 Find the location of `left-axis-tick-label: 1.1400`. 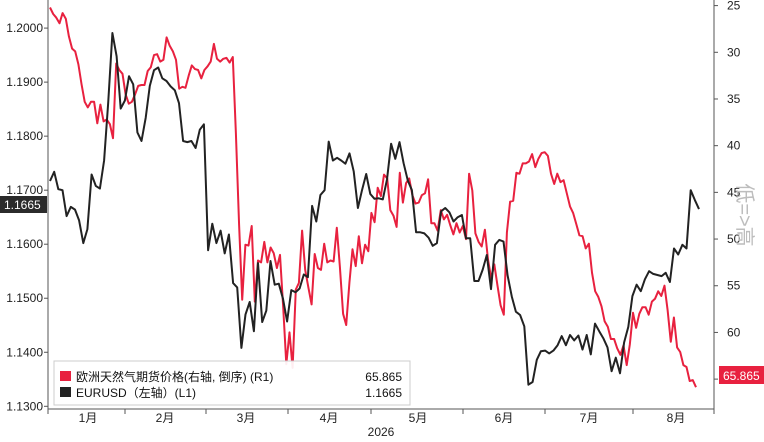

left-axis-tick-label: 1.1400 is located at coordinates (24, 352).